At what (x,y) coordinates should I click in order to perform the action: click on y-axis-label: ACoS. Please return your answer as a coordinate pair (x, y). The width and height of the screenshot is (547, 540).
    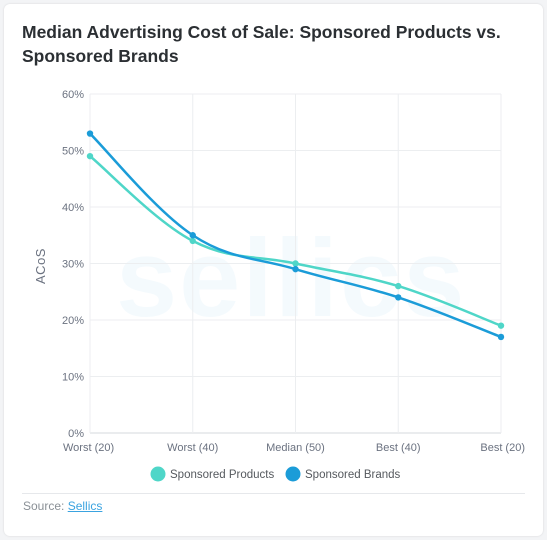
    Looking at the image, I should click on (40, 266).